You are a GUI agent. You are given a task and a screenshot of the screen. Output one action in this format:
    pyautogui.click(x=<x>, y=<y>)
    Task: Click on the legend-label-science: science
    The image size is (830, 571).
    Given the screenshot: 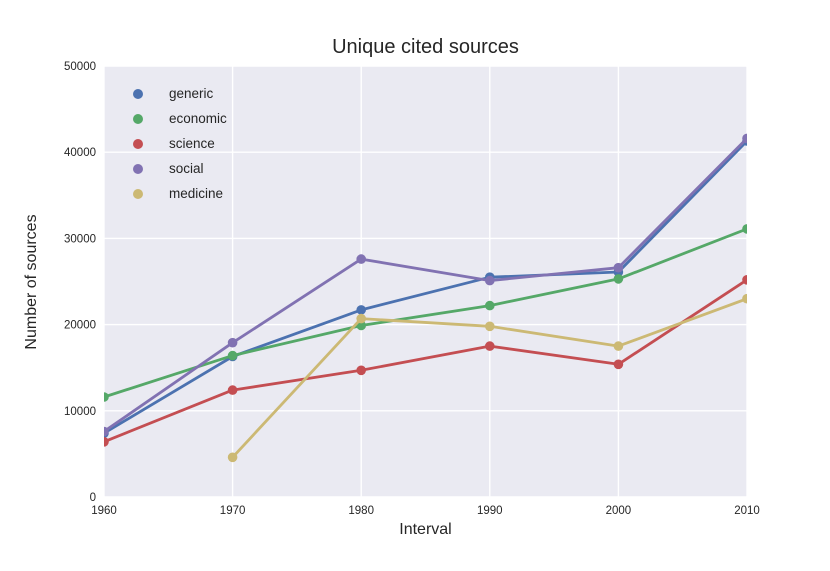 What is the action you would take?
    pyautogui.click(x=192, y=143)
    